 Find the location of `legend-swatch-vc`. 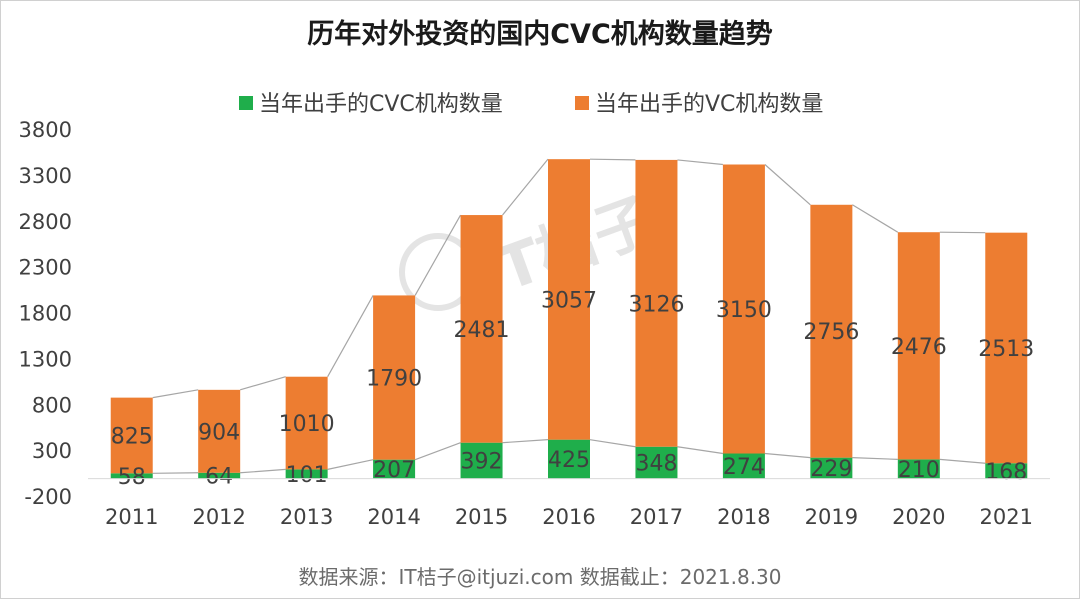

legend-swatch-vc is located at coordinates (582, 103).